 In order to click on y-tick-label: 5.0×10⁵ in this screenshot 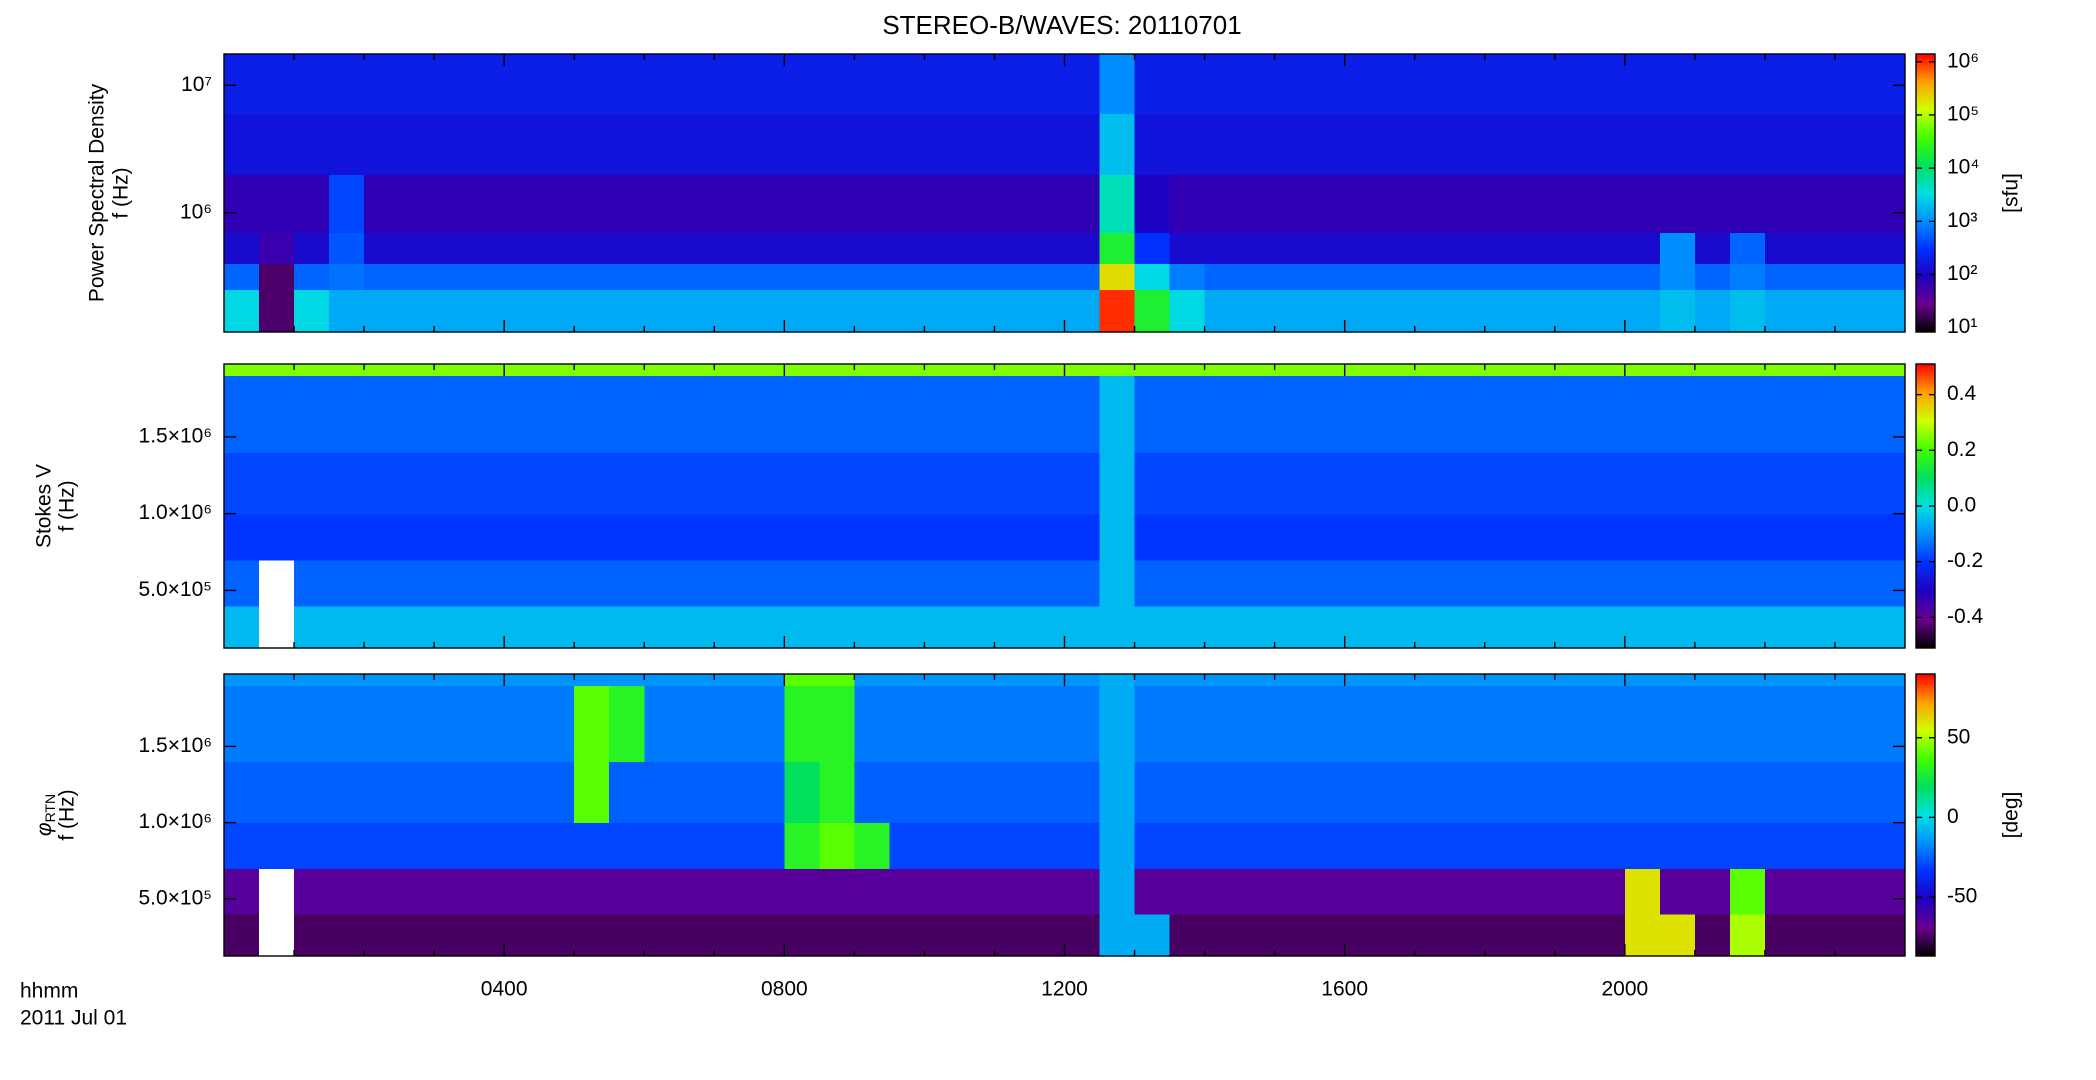, I will do `click(175, 589)`.